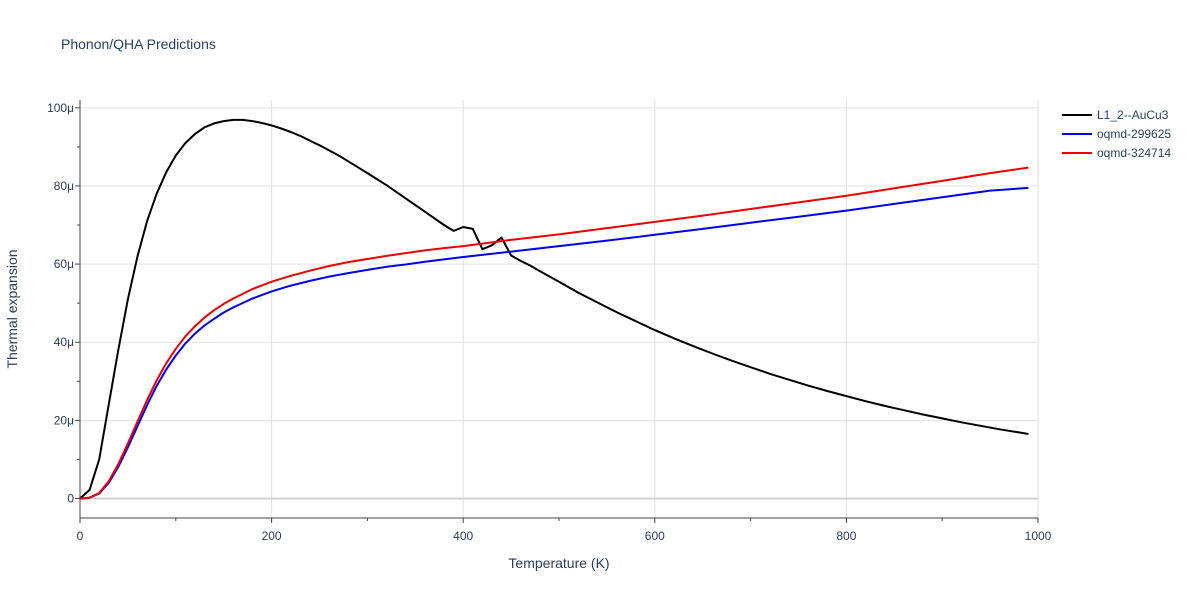 This screenshot has height=605, width=1200. Describe the element at coordinates (655, 536) in the screenshot. I see `x-tick-label: 600` at that location.